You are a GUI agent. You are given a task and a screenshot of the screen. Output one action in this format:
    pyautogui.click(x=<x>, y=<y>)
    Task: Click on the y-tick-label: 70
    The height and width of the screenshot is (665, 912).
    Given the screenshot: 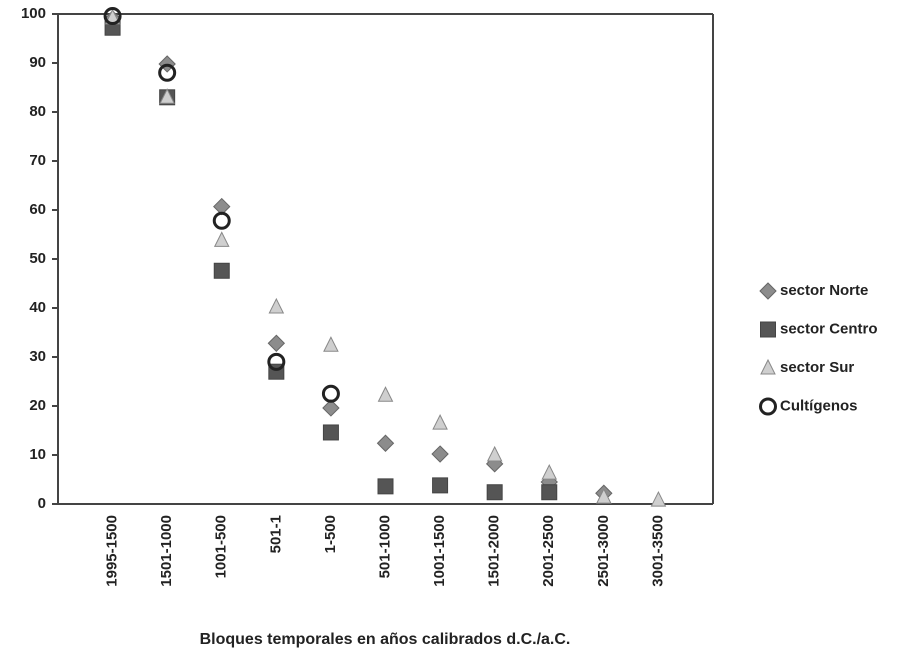 What is the action you would take?
    pyautogui.click(x=37, y=160)
    